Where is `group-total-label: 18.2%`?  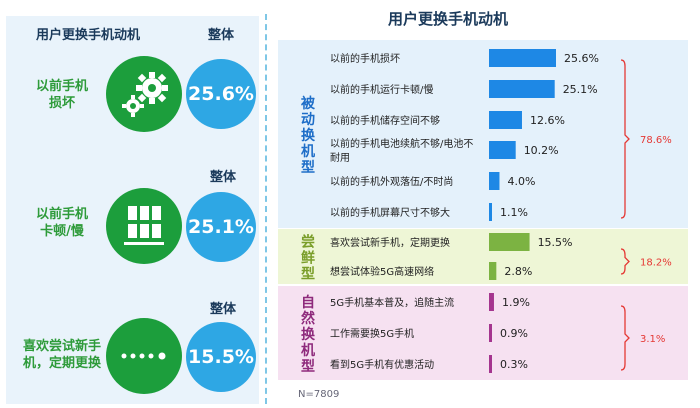
group-total-label: 18.2% is located at coordinates (656, 263).